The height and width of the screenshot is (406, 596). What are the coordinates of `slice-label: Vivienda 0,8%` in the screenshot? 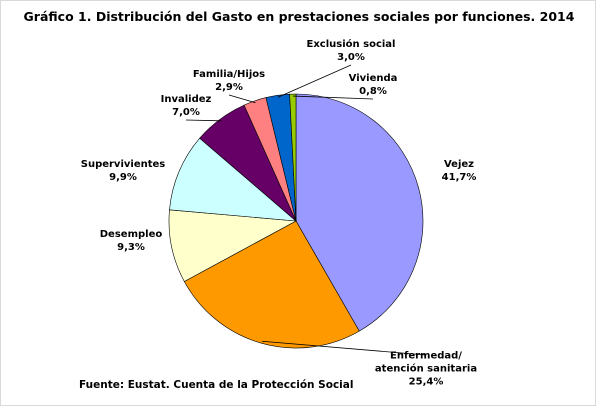 It's located at (373, 85).